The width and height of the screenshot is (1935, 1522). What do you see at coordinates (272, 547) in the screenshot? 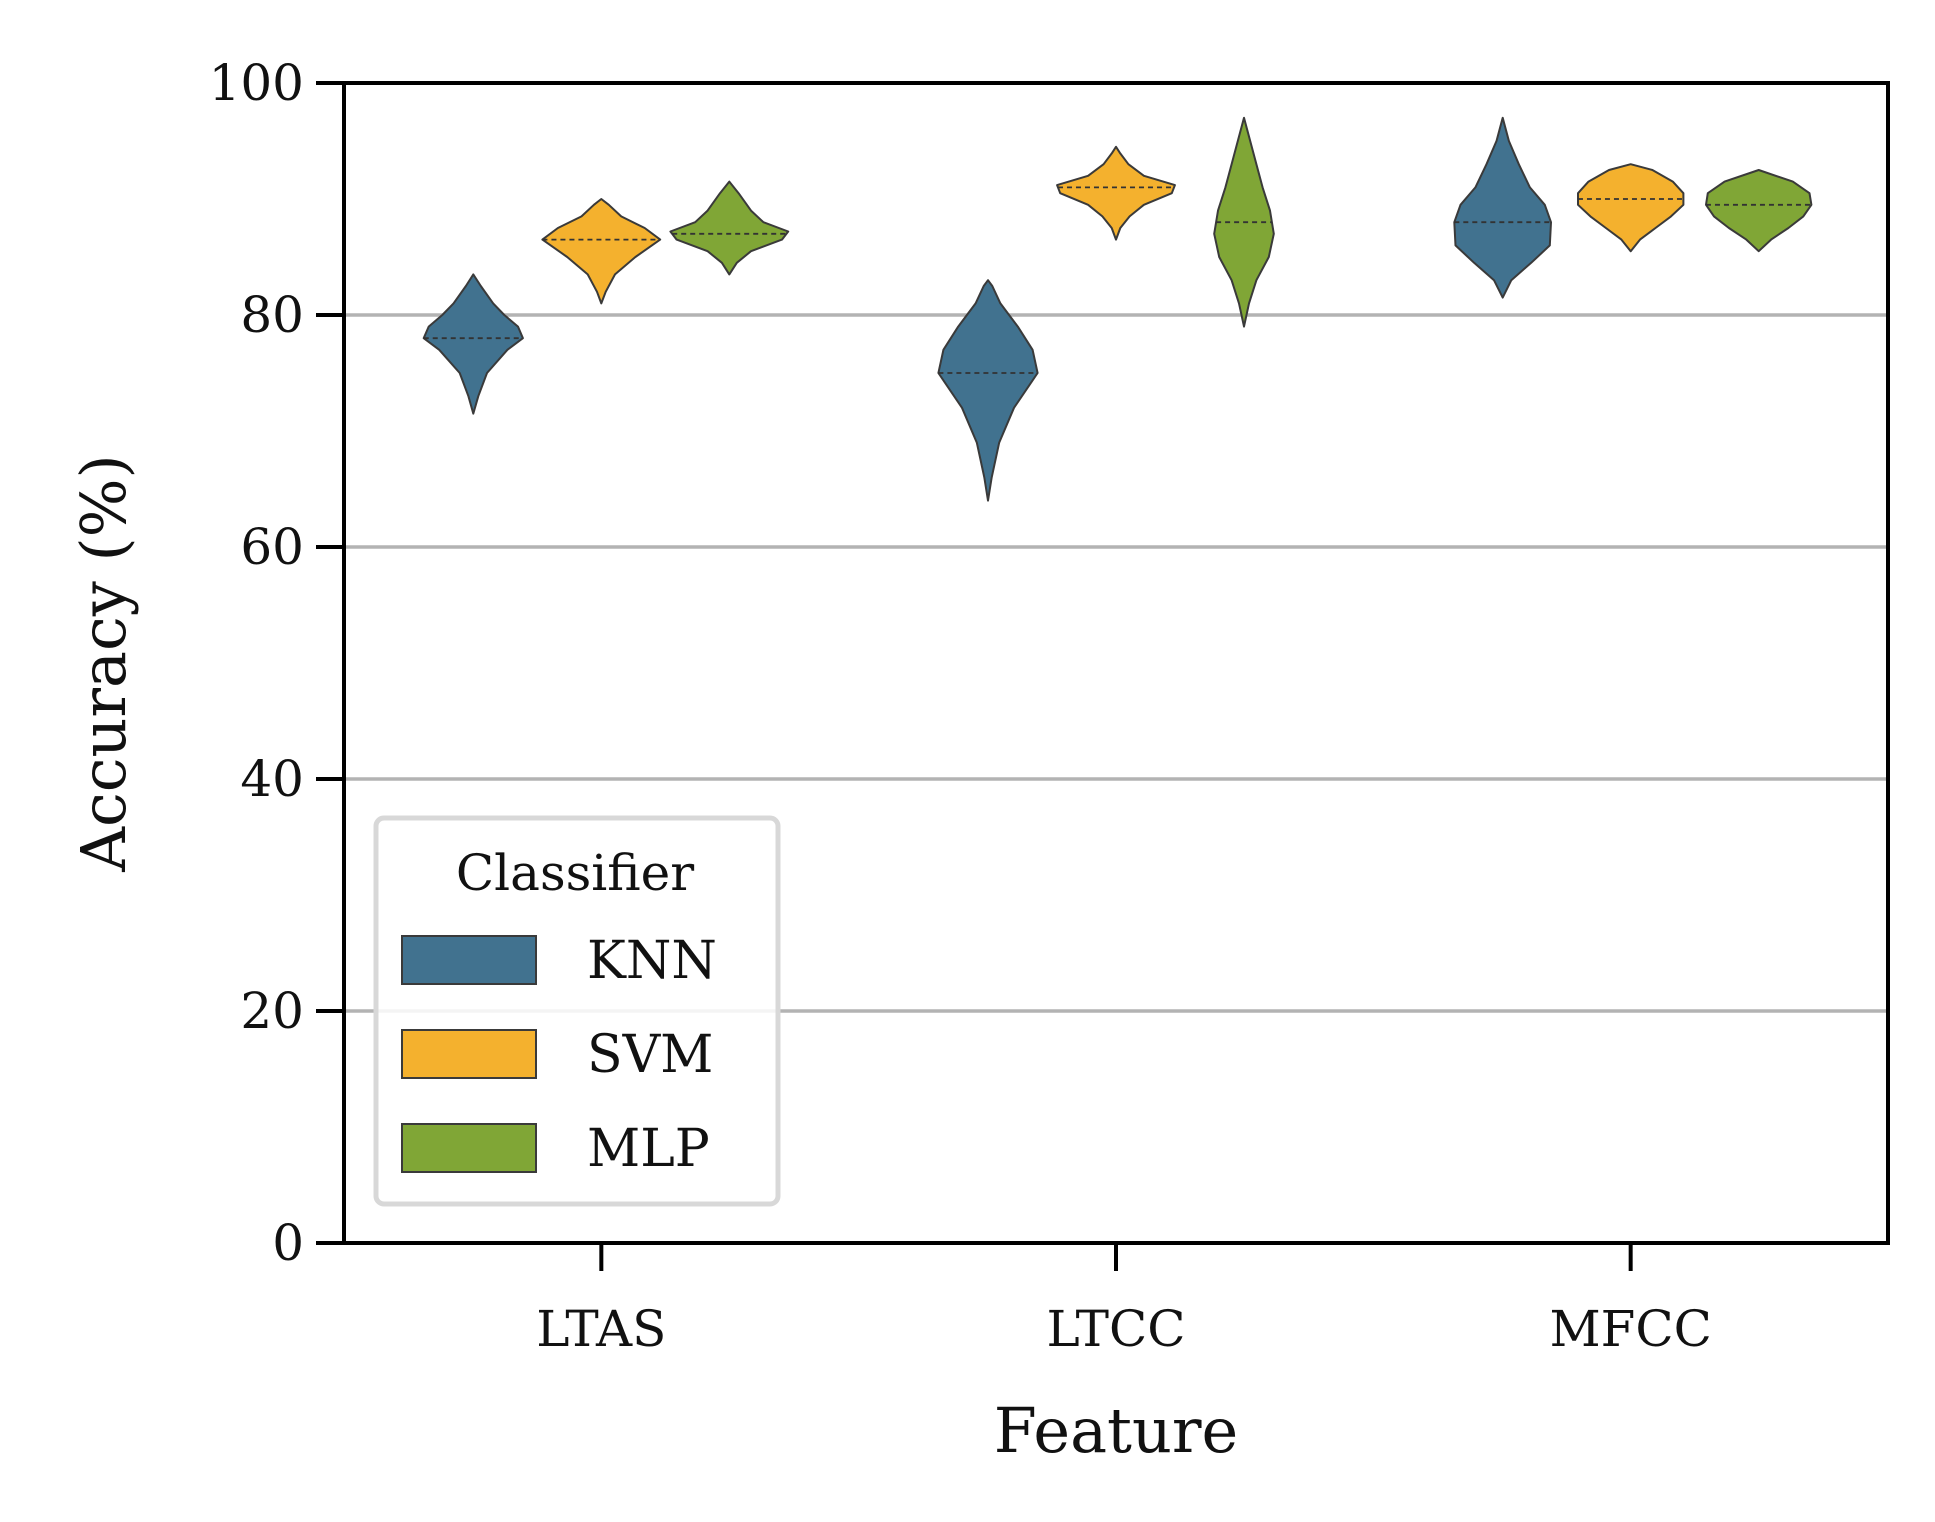
I see `y-tick-label: 60` at bounding box center [272, 547].